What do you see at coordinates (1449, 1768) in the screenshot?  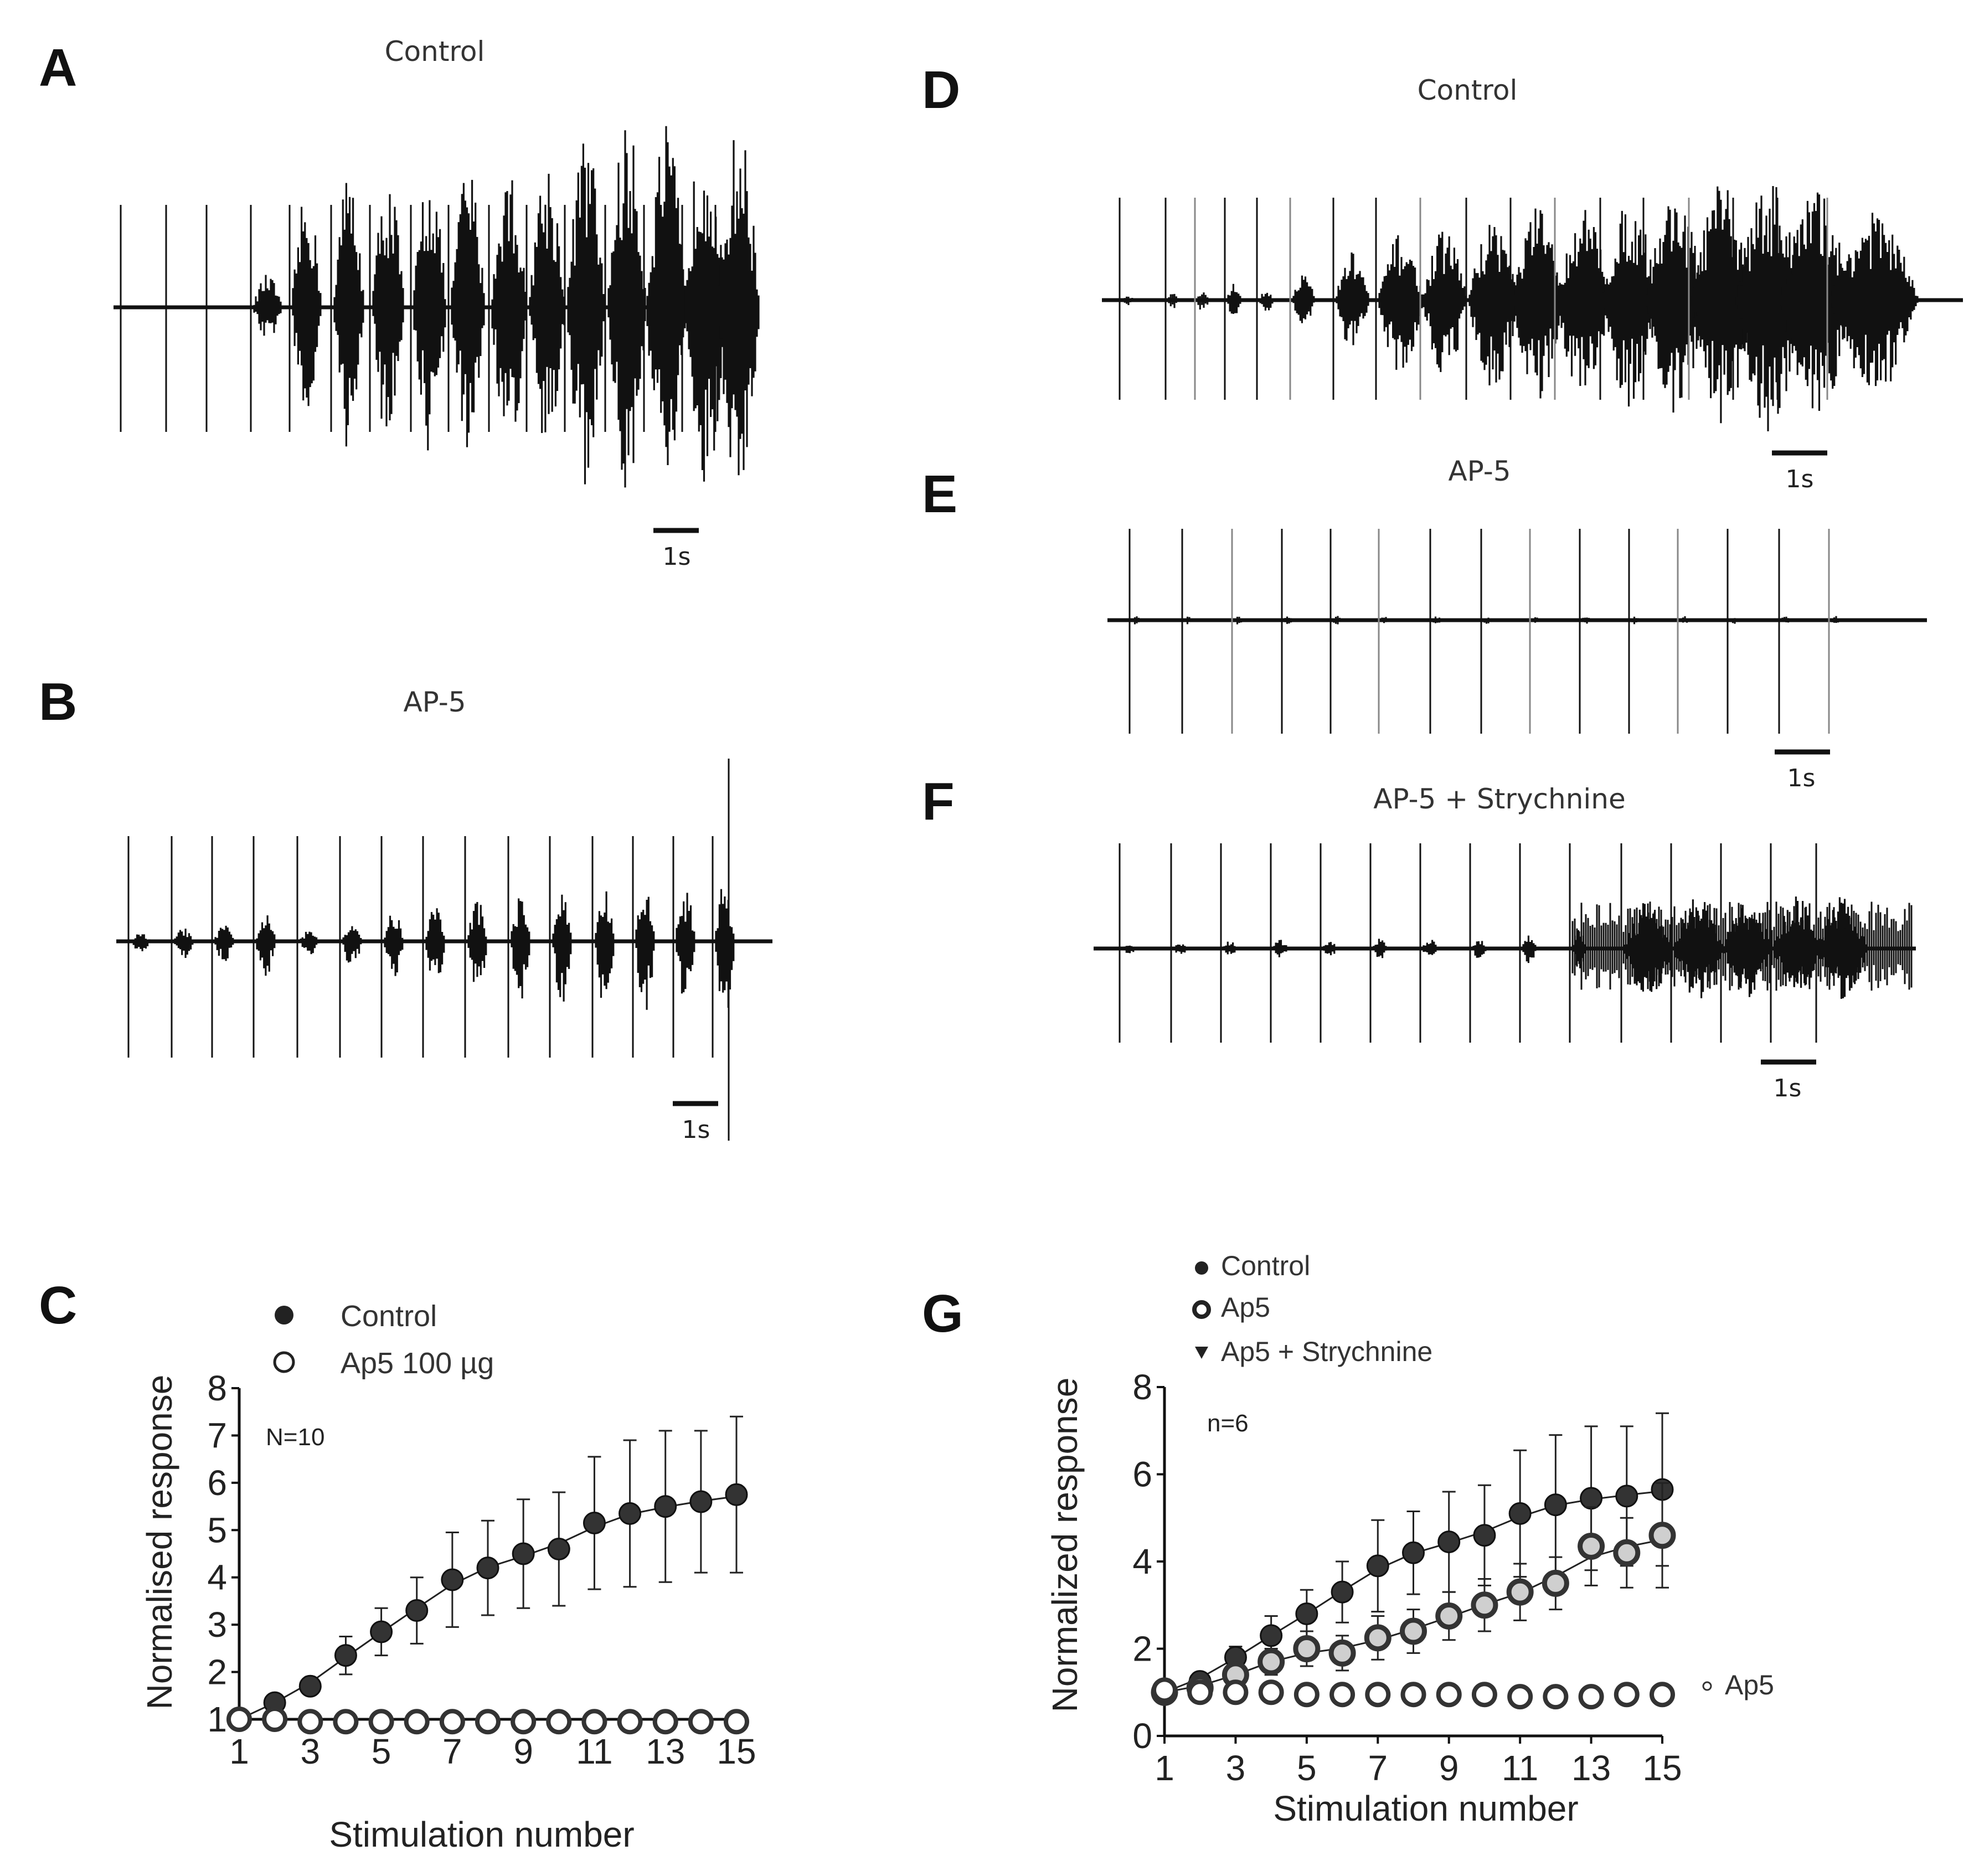 I see `x-tick-label: 9` at bounding box center [1449, 1768].